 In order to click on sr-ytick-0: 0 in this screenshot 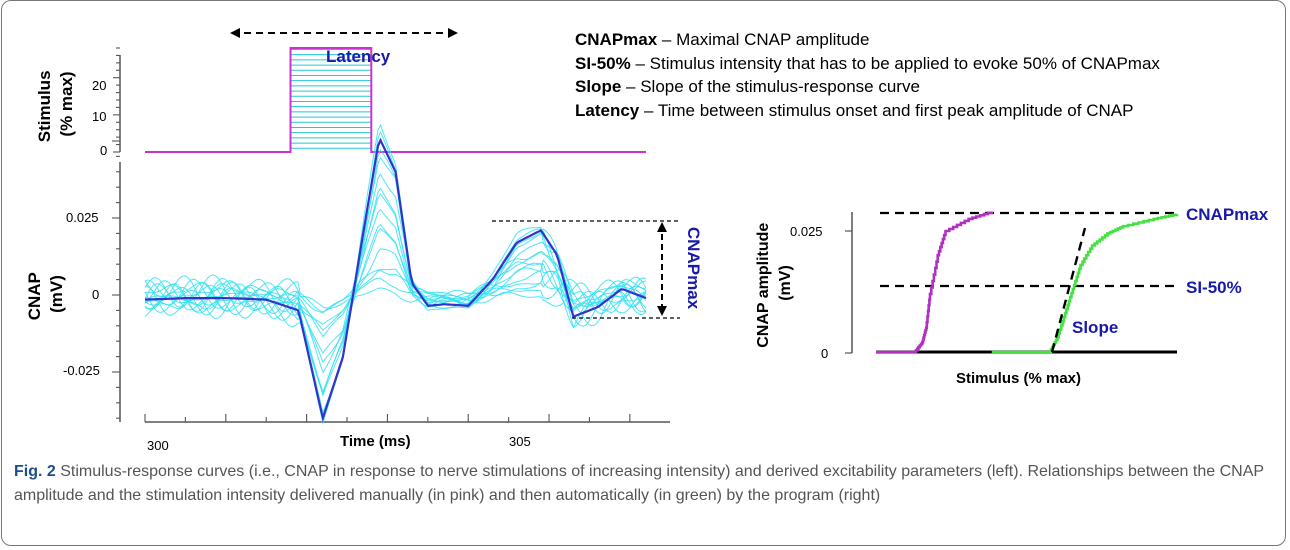, I will do `click(824, 353)`.